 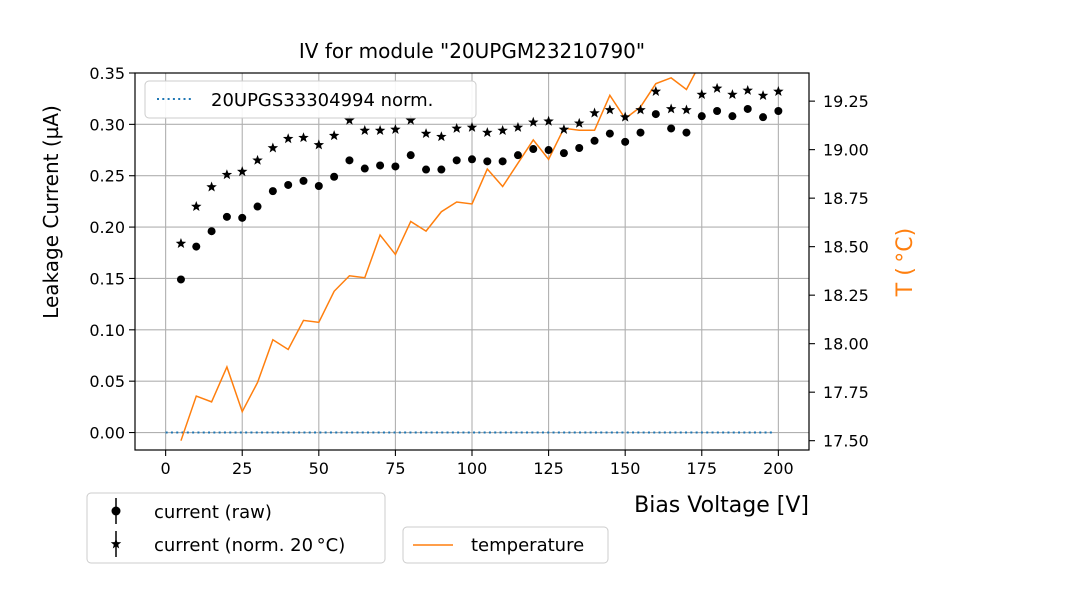 What do you see at coordinates (527, 545) in the screenshot?
I see `legend-temperature-label: temperature` at bounding box center [527, 545].